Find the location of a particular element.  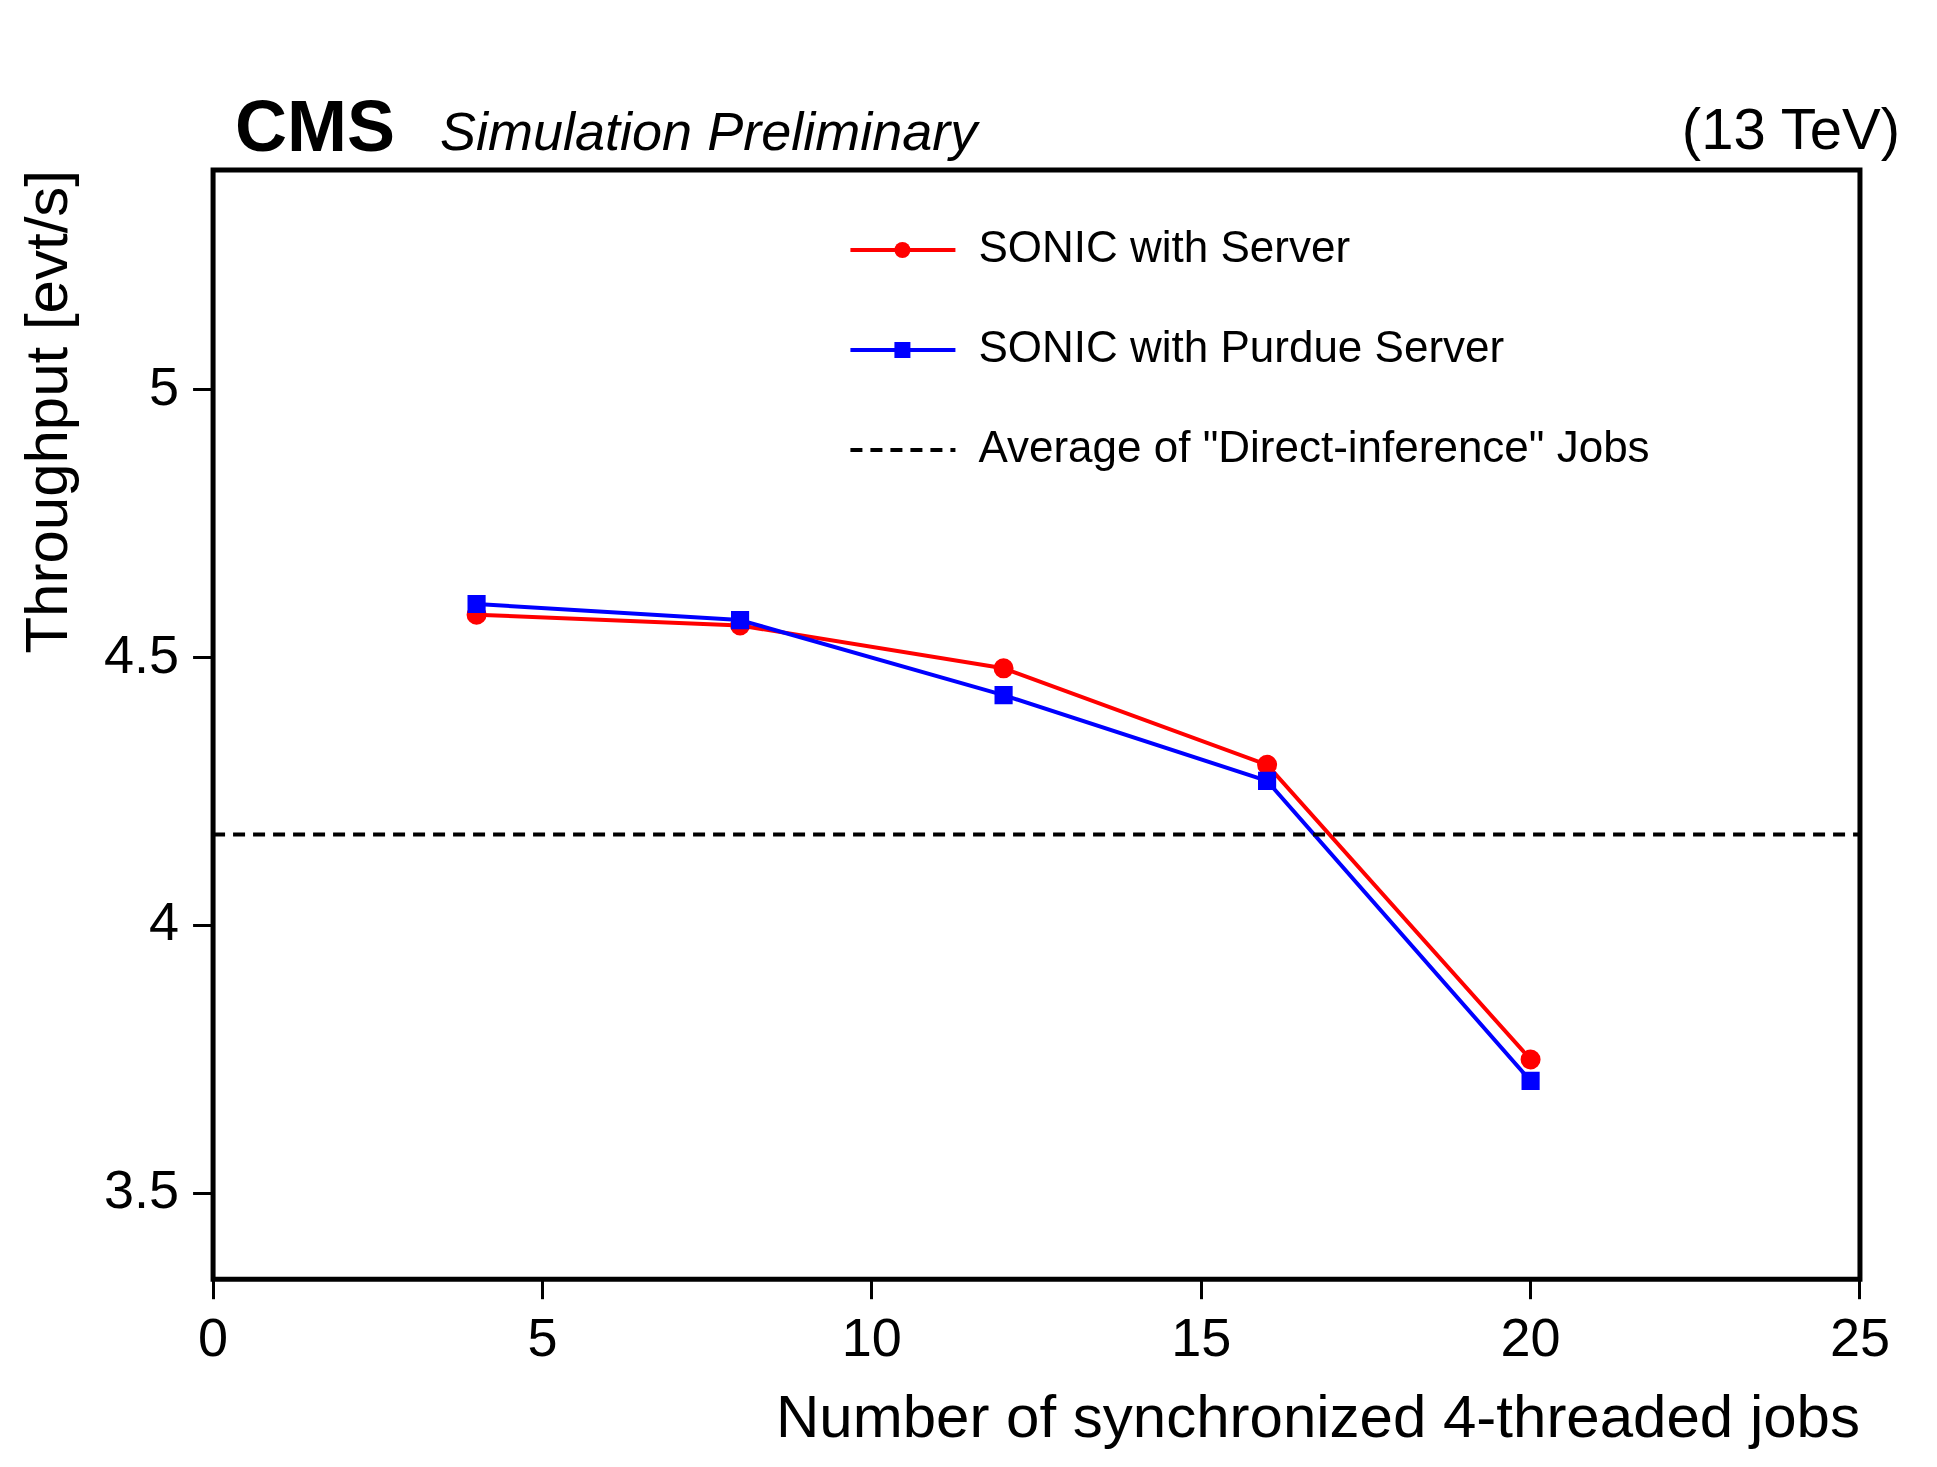

y-tick-label: 4 is located at coordinates (164, 921).